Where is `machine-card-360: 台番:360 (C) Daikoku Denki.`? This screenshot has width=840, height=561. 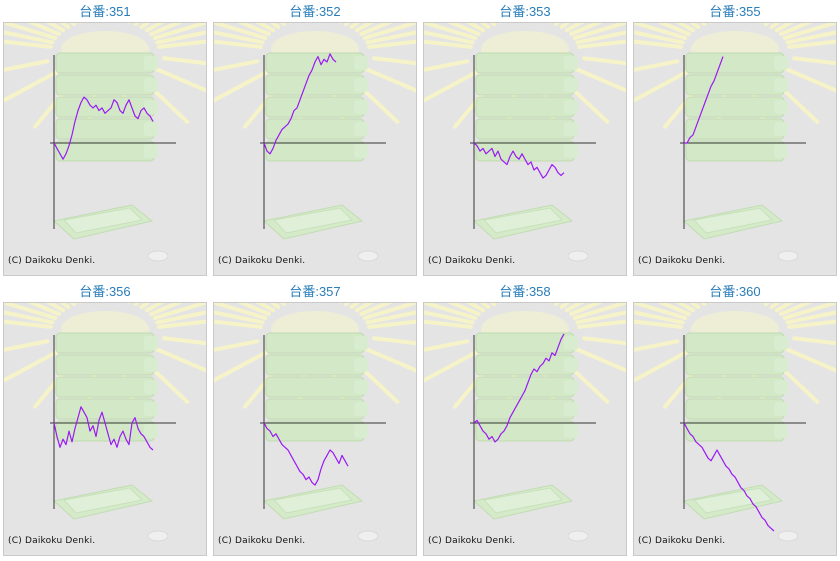
machine-card-360: 台番:360 (C) Daikoku Denki. is located at coordinates (735, 420).